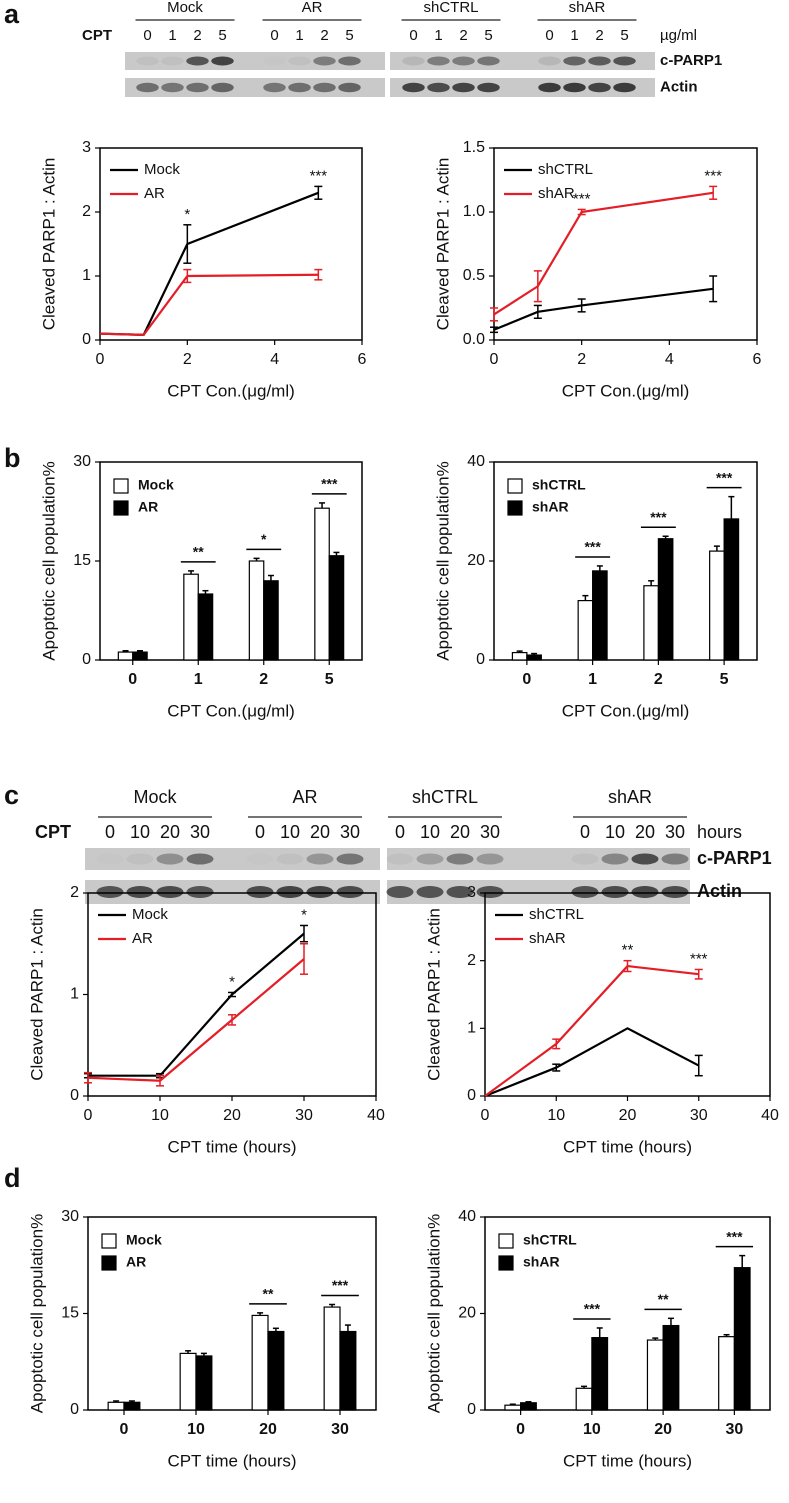 The image size is (789, 1503). Describe the element at coordinates (467, 1216) in the screenshot. I see `y-tick-label: 40` at that location.